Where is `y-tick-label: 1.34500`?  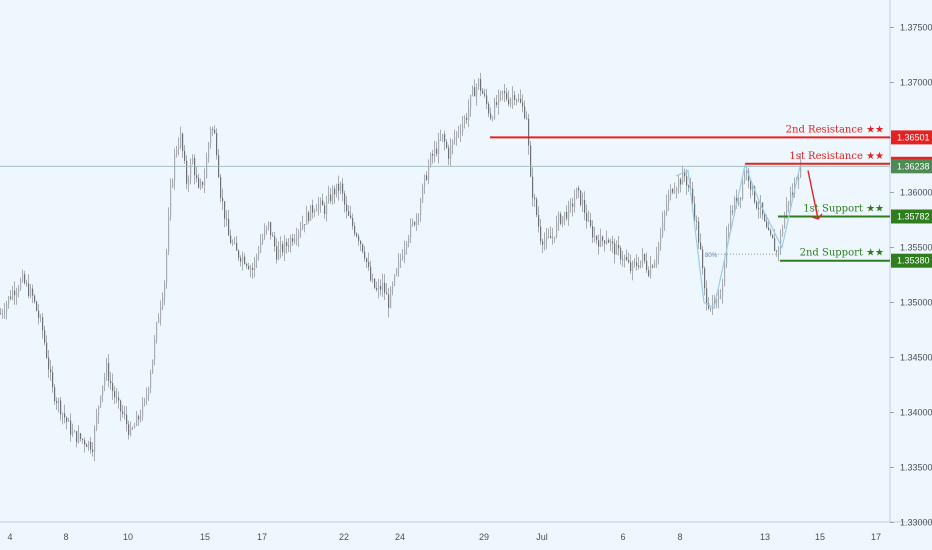 y-tick-label: 1.34500 is located at coordinates (916, 358).